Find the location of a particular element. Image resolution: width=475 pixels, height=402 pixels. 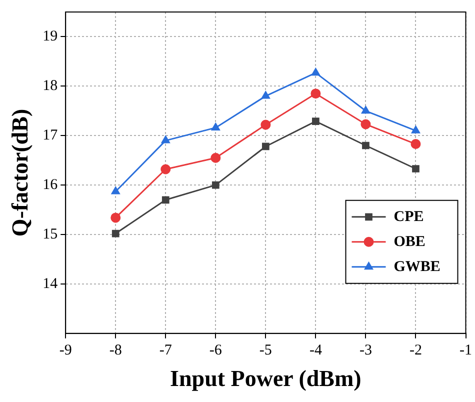

x-tick-label: -9 is located at coordinates (65, 350).